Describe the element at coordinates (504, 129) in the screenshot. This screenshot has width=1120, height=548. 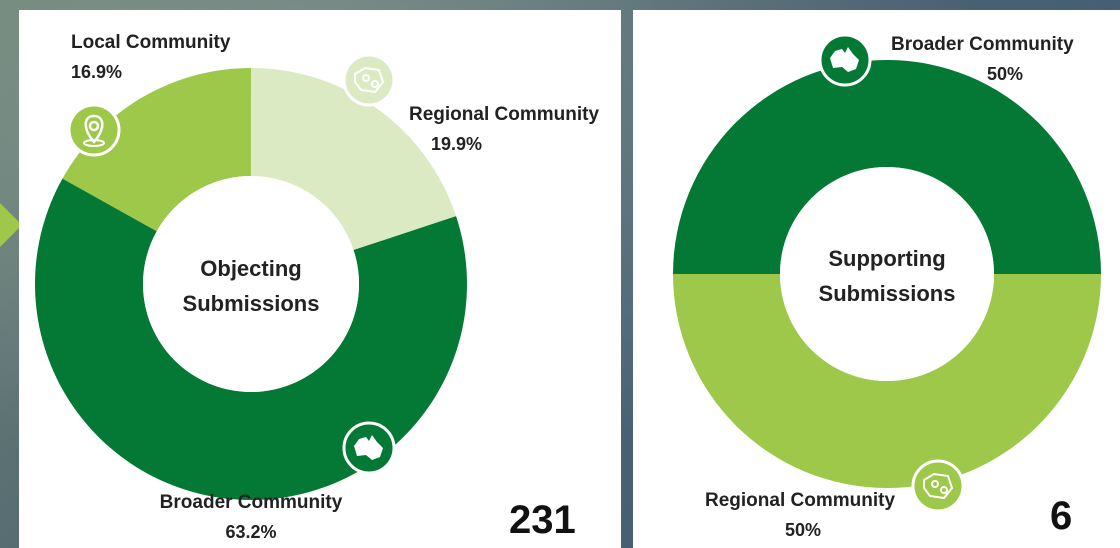
I see `slice-label: Regional Community 19.9%` at that location.